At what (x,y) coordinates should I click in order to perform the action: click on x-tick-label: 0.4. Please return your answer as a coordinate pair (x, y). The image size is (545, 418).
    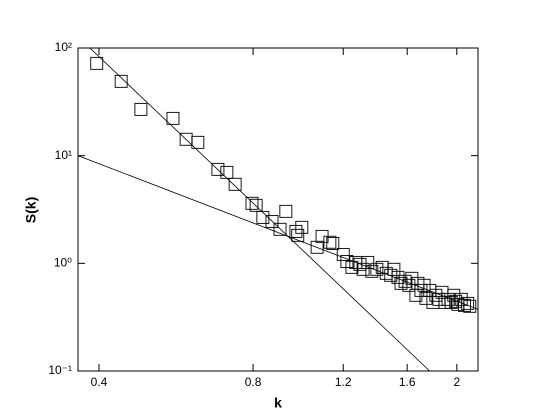
    Looking at the image, I should click on (99, 382).